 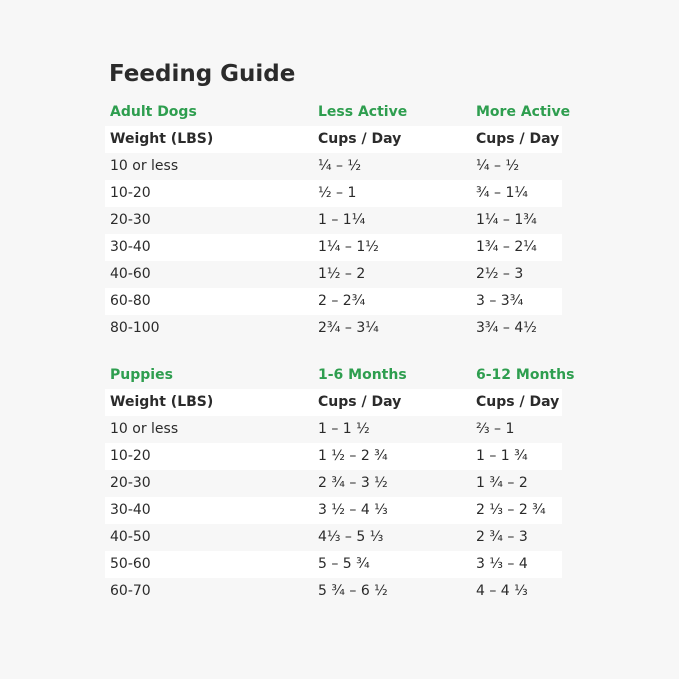 What do you see at coordinates (348, 247) in the screenshot?
I see `cell: 1¼ – 1½` at bounding box center [348, 247].